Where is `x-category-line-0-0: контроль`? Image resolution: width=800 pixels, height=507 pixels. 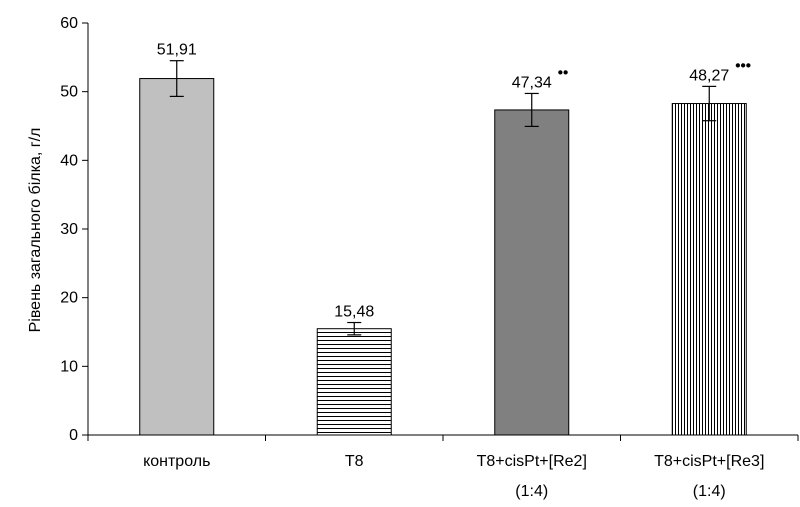
x-category-line-0-0: контроль is located at coordinates (176, 461).